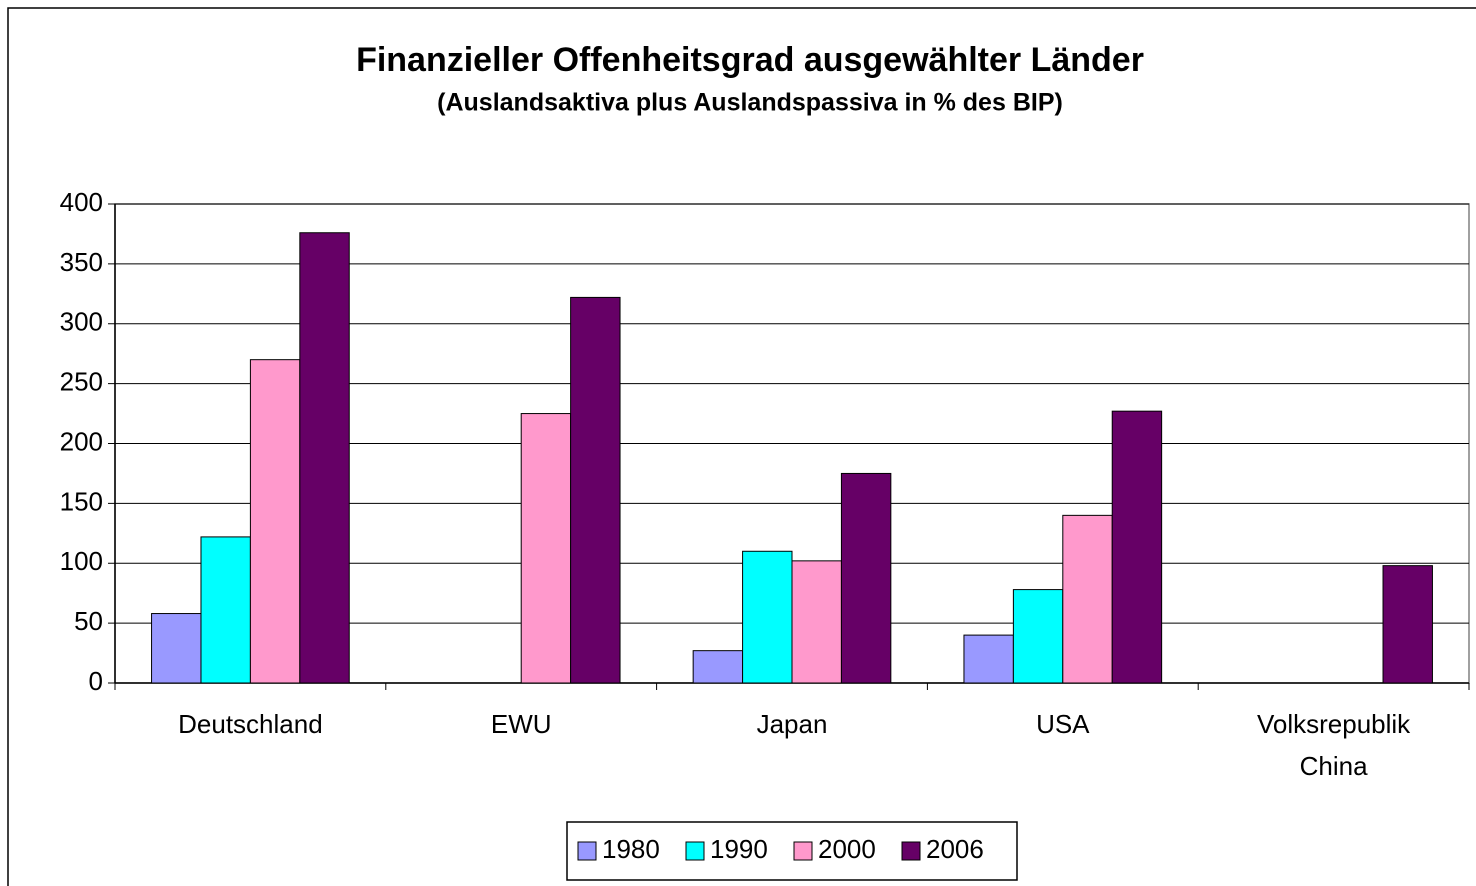 This screenshot has width=1476, height=886. I want to click on legend-label: 1990, so click(739, 849).